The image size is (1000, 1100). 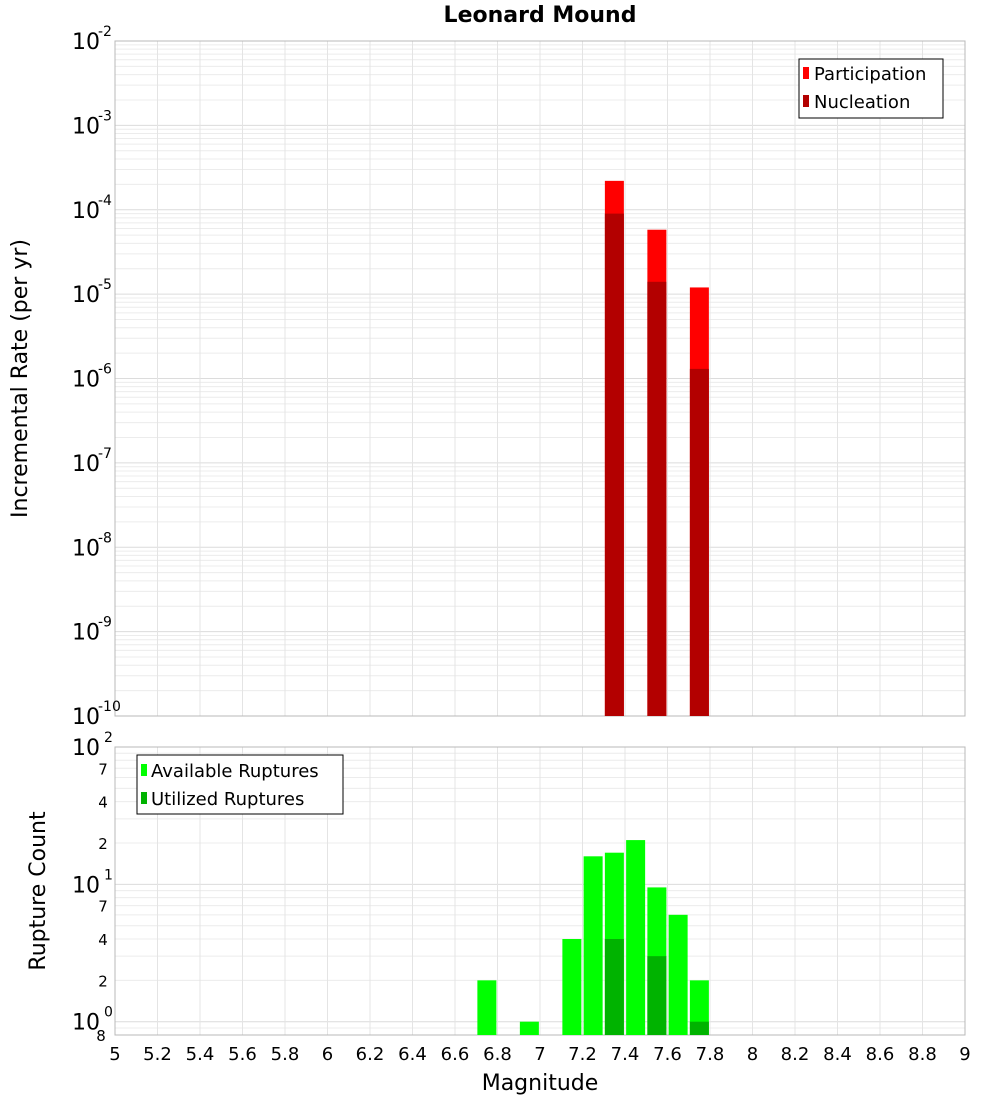 I want to click on x-tick-label: 8.6, so click(x=880, y=1054).